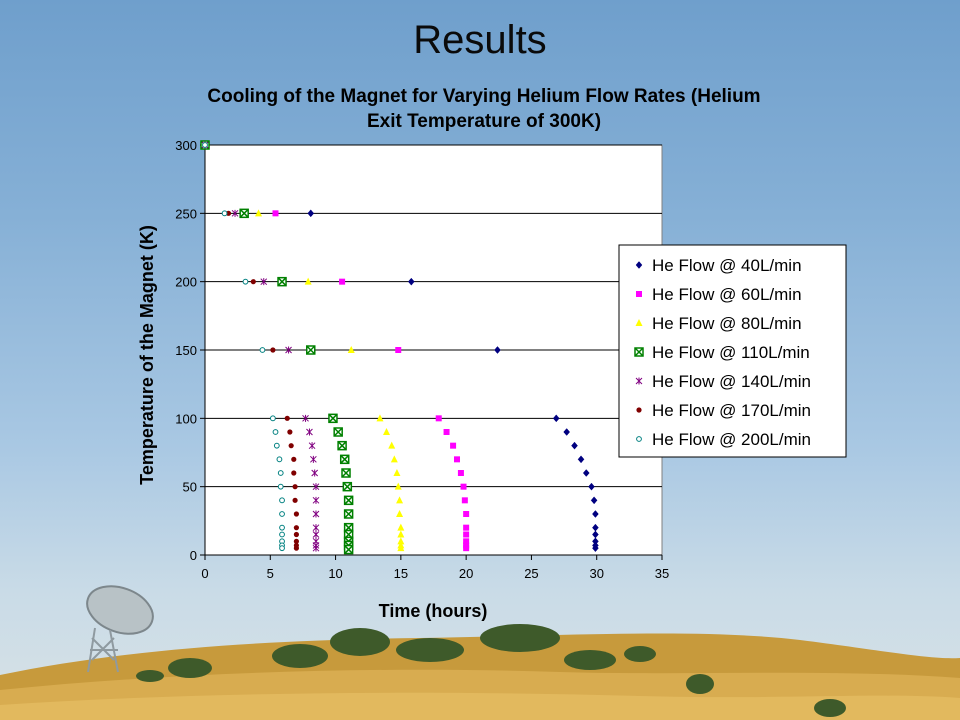 Image resolution: width=960 pixels, height=720 pixels. Describe the element at coordinates (193, 555) in the screenshot. I see `y-tick-label: 0` at that location.